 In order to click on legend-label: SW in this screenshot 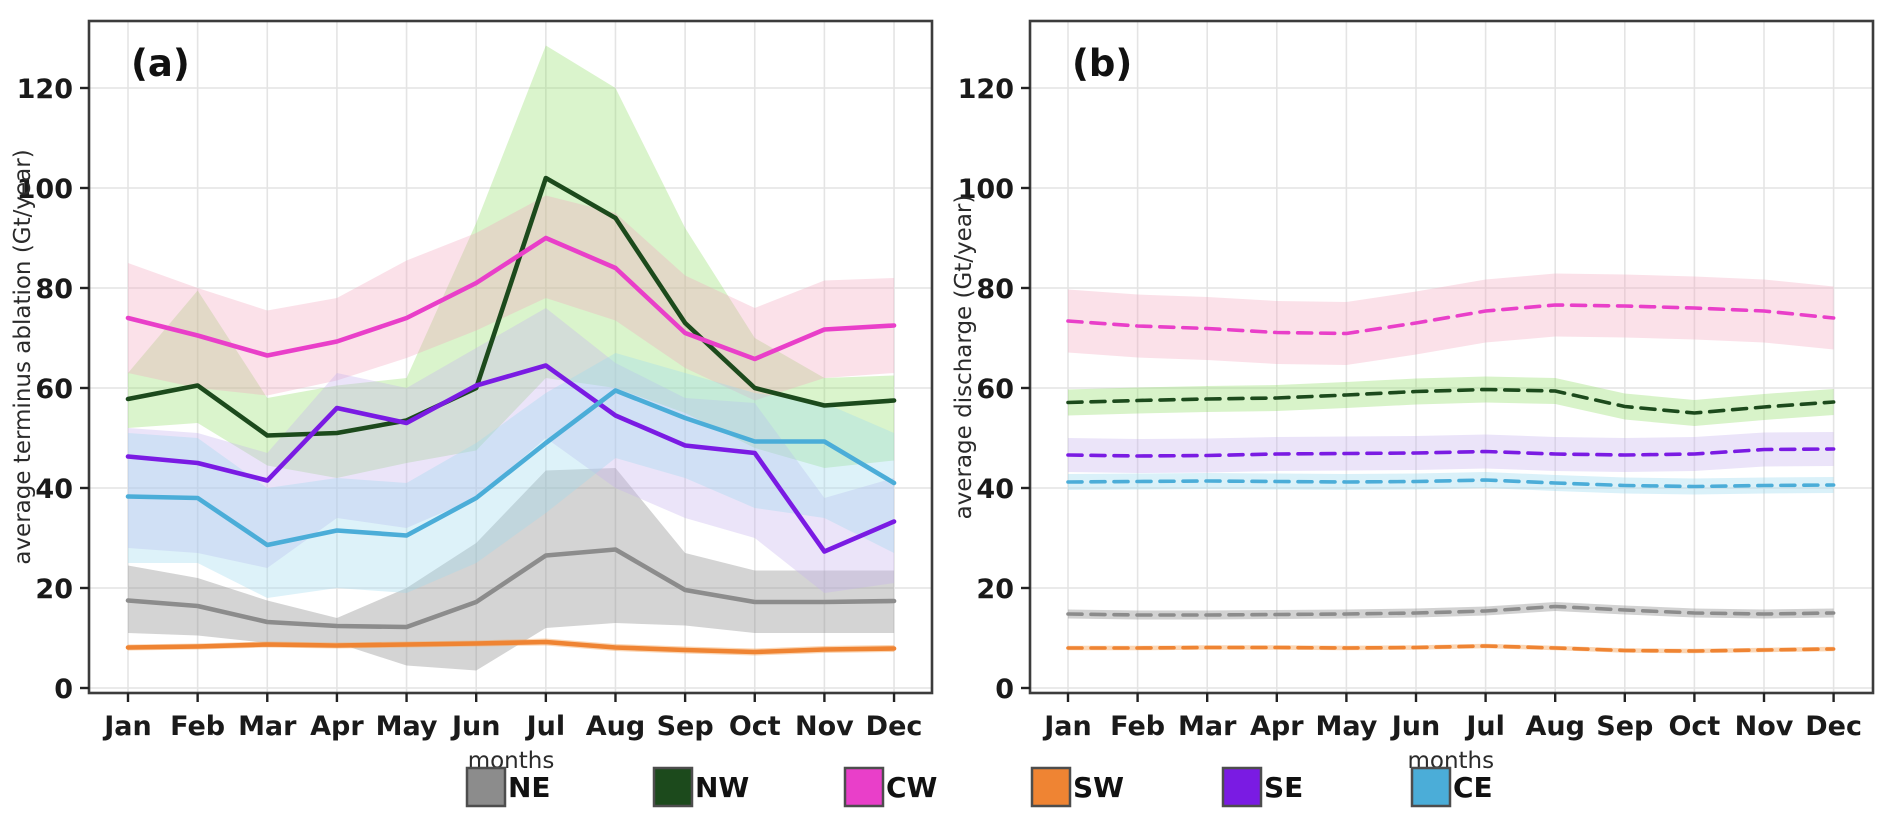, I will do `click(1098, 787)`.